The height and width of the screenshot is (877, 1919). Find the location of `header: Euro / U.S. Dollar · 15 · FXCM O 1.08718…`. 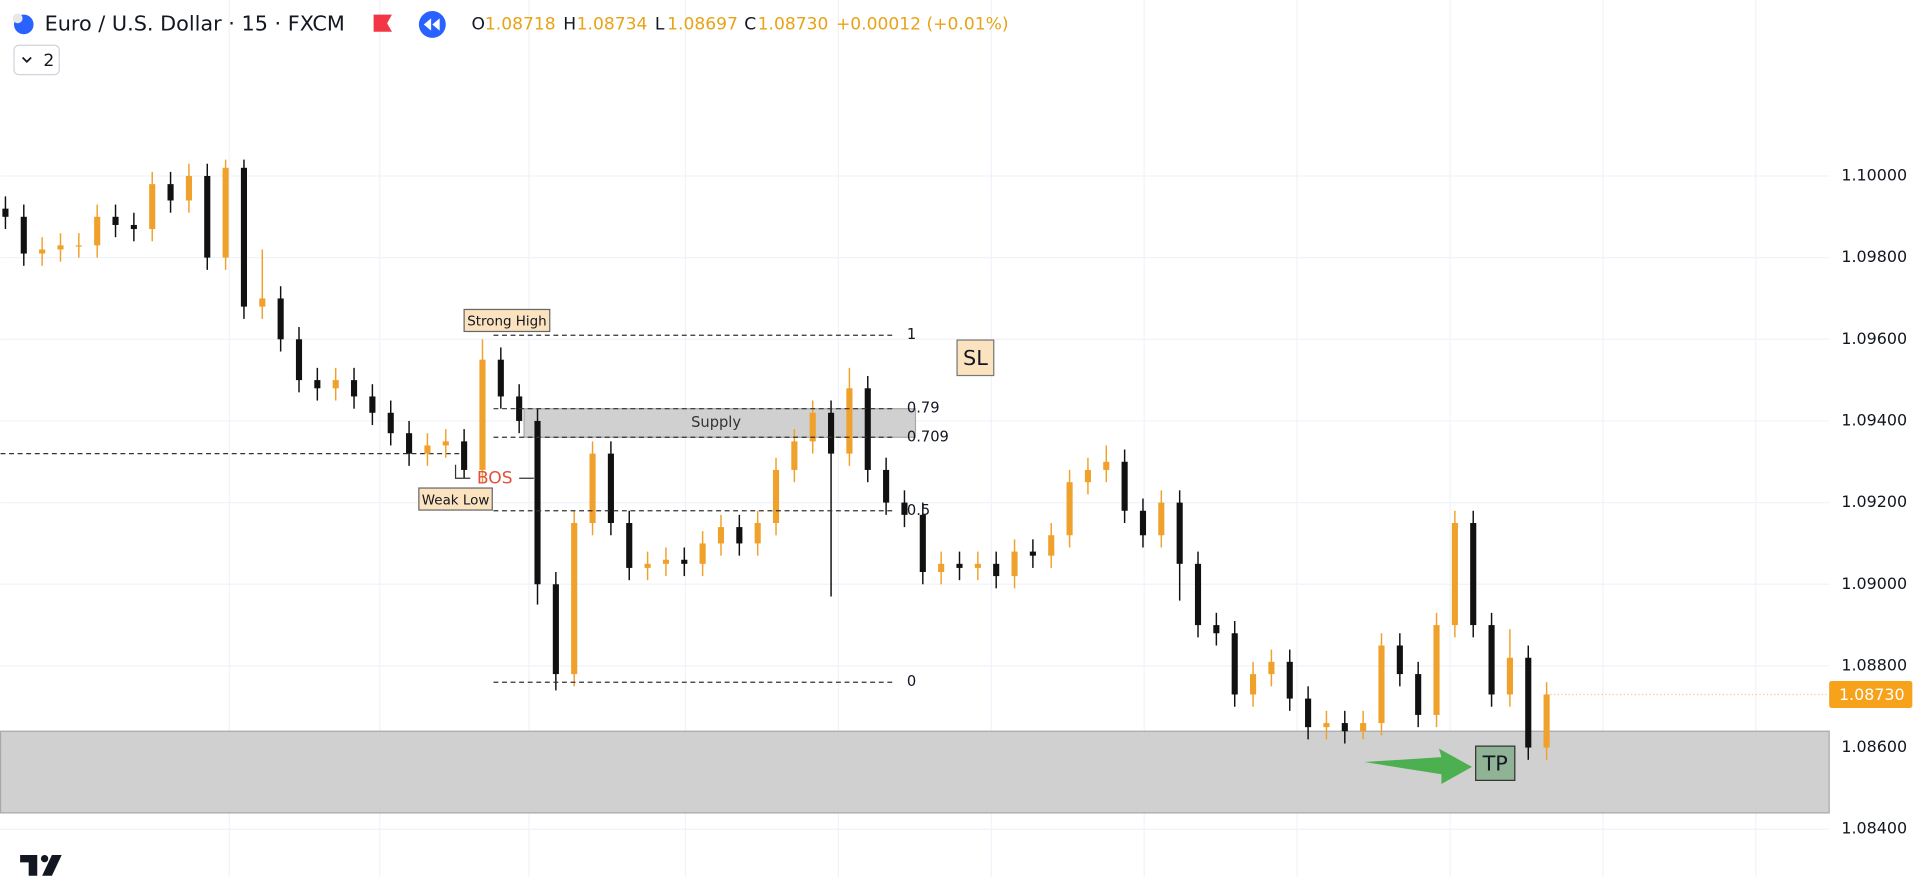

header: Euro / U.S. Dollar · 15 · FXCM O 1.08718… is located at coordinates (510, 43).